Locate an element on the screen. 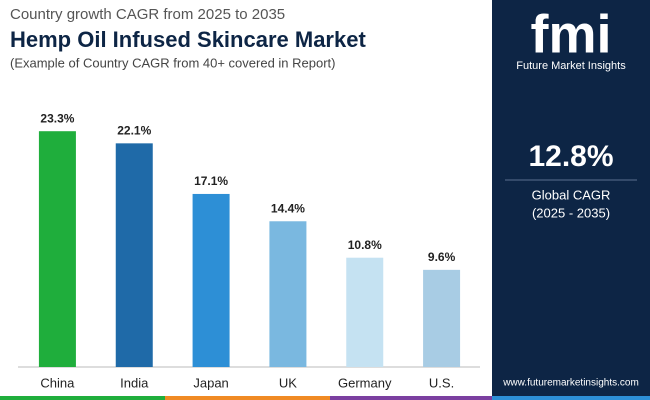 This screenshot has width=650, height=400. global-cagr: 12.8% is located at coordinates (570, 156).